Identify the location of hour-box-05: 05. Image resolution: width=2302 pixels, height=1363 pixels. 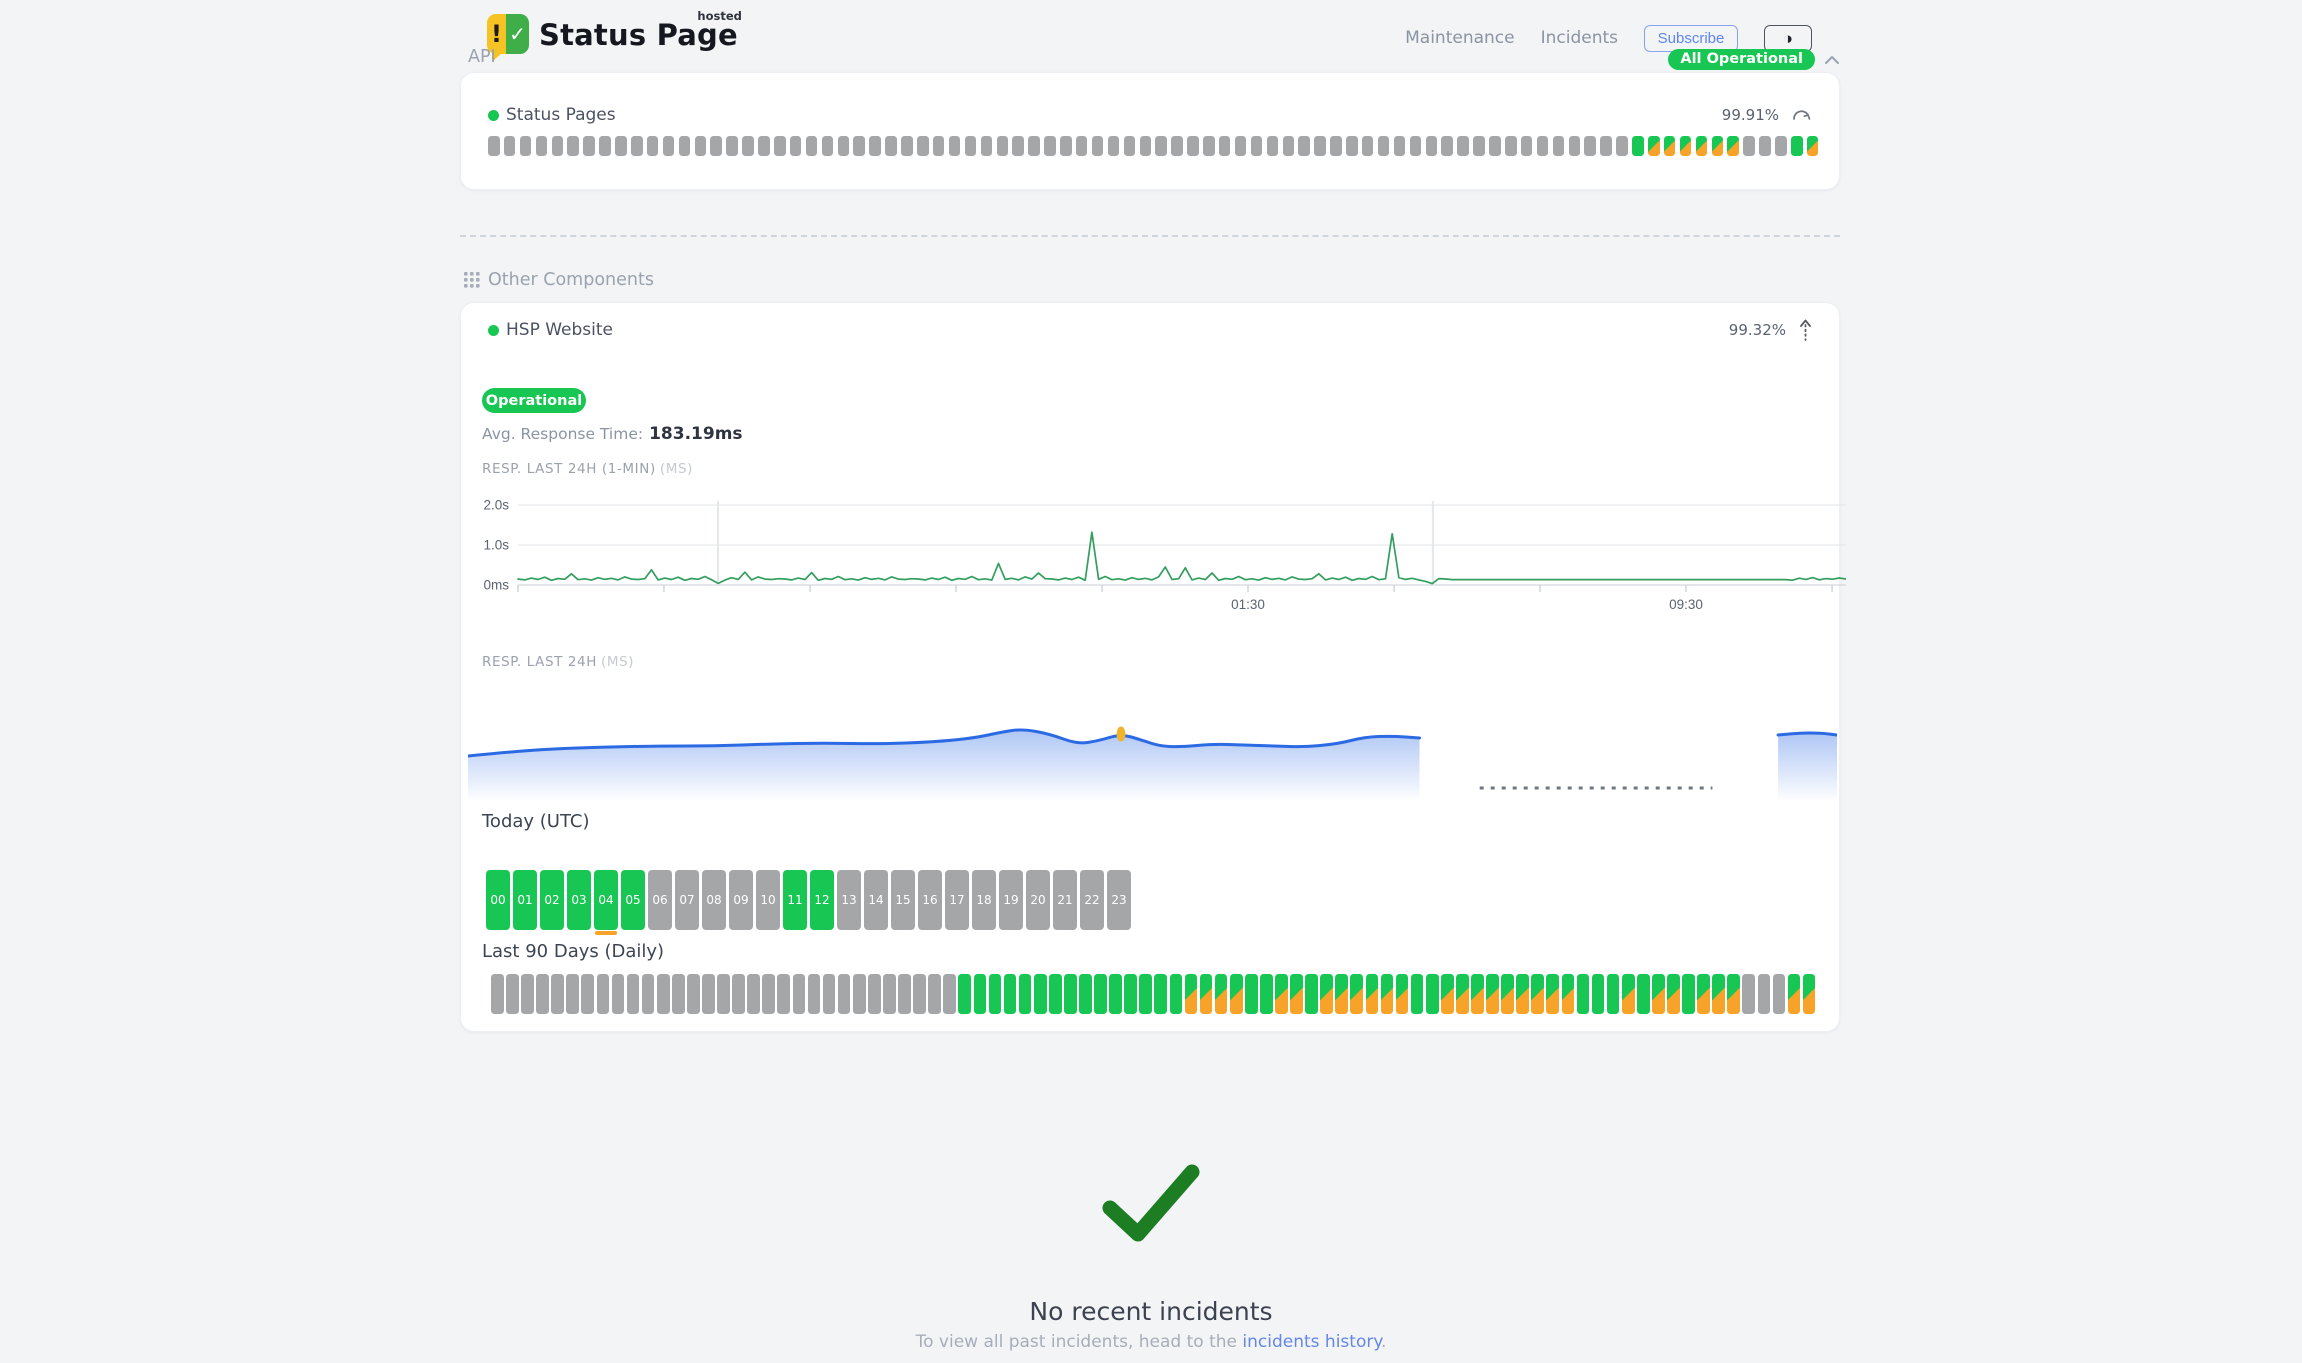
(633, 900).